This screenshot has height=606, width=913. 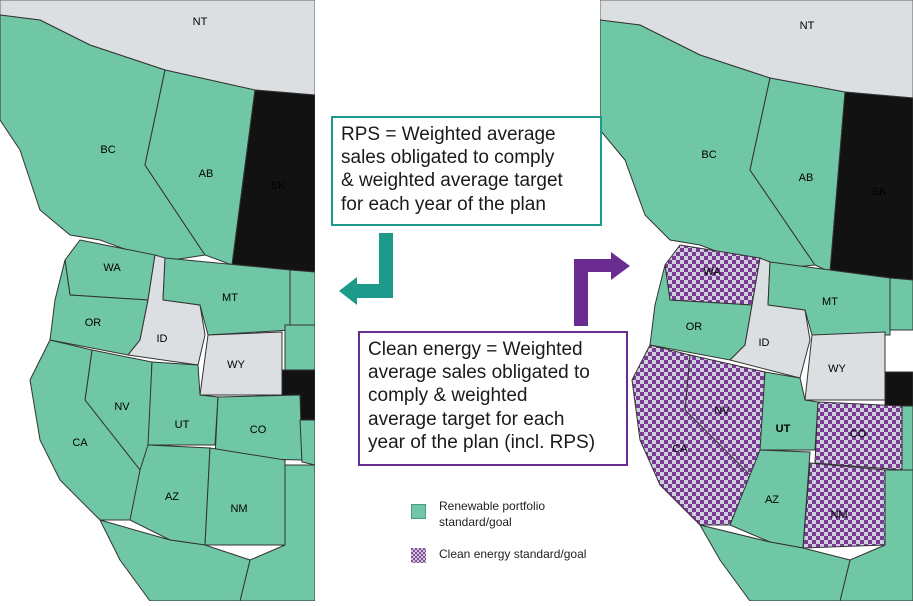 I want to click on rps-callout-line-1: RPS = Weighted average, so click(x=448, y=134).